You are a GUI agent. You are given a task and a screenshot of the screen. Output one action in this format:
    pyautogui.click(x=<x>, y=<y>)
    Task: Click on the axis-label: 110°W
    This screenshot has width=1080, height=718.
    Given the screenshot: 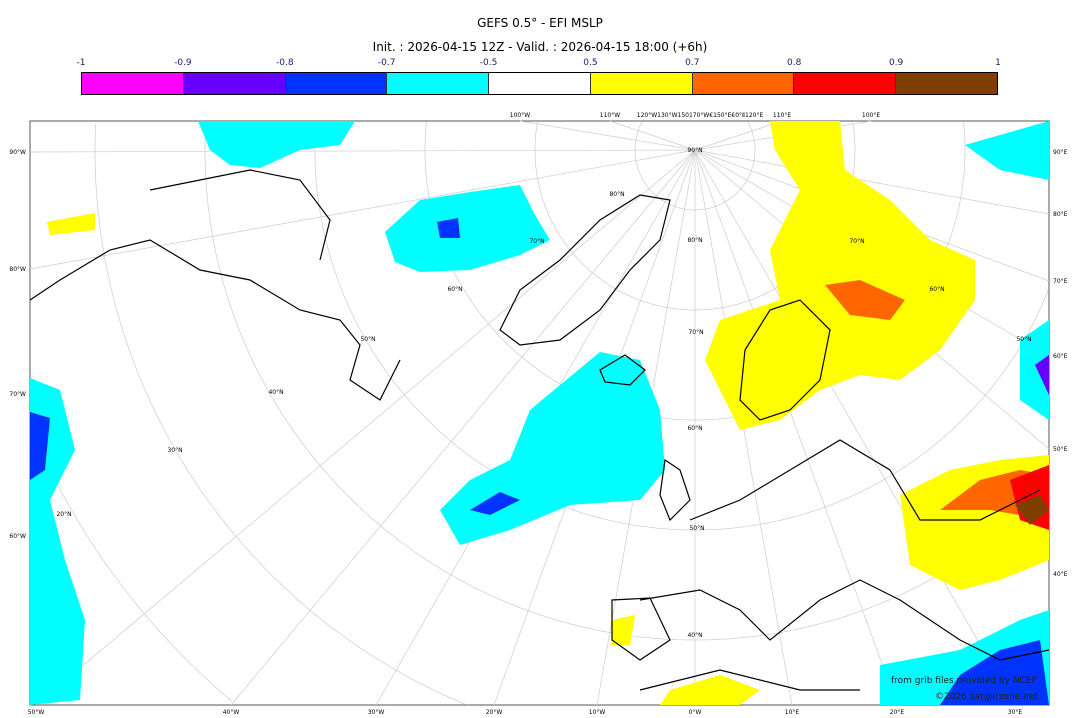 What is the action you would take?
    pyautogui.click(x=610, y=115)
    